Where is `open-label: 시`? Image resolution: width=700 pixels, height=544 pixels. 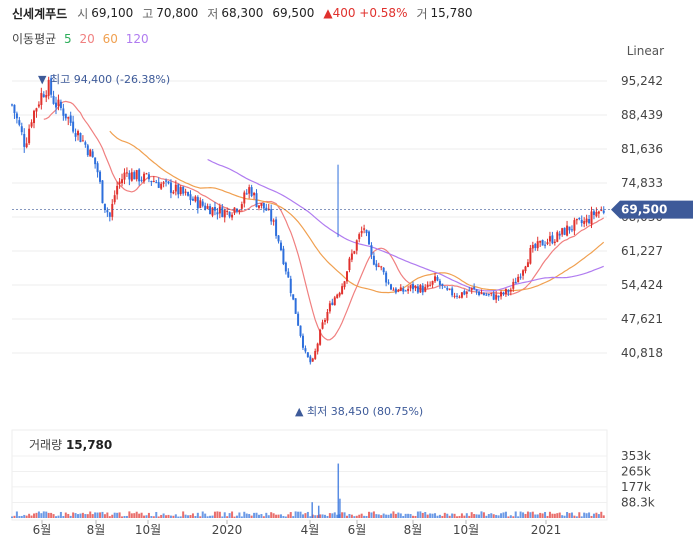 open-label: 시 is located at coordinates (83, 13).